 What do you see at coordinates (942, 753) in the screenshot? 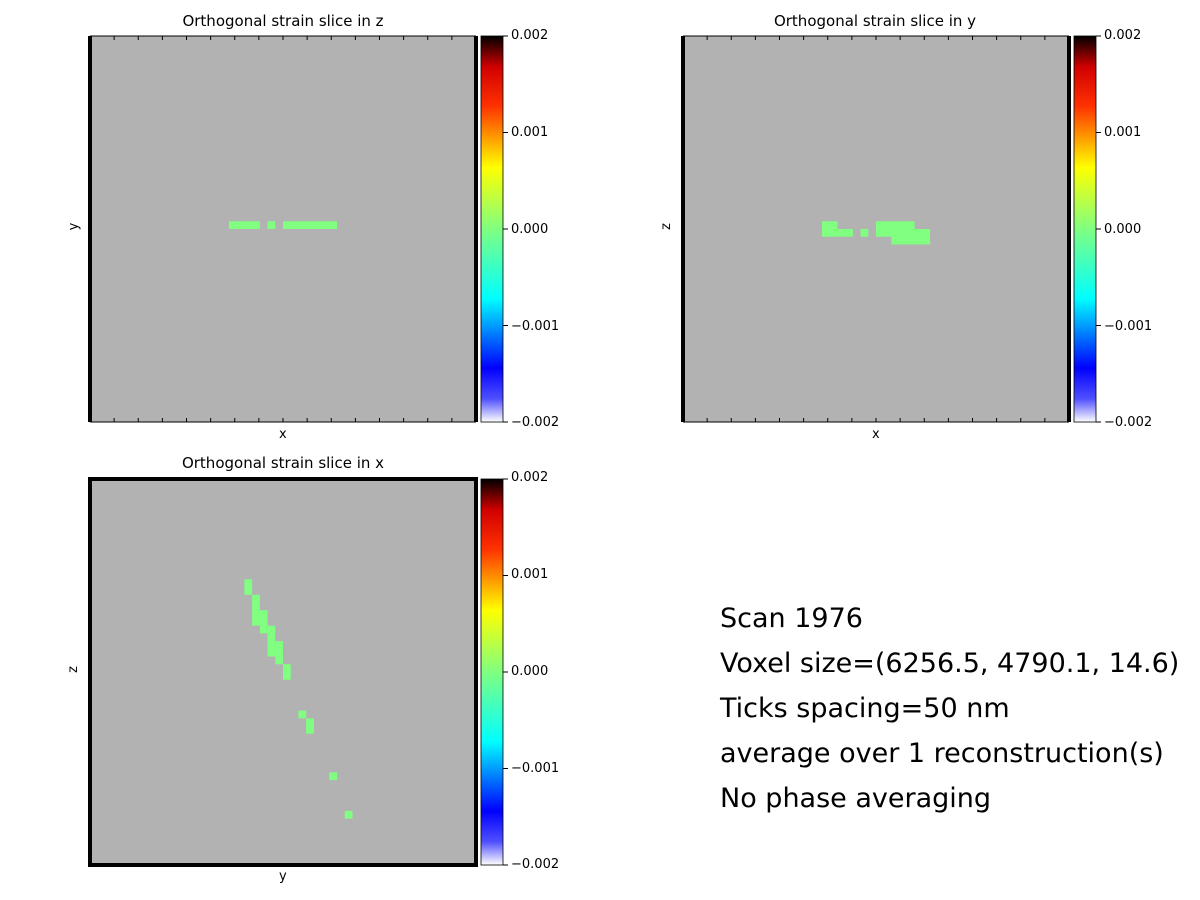
I see `average-text: average over 1 reconstruction(s)` at bounding box center [942, 753].